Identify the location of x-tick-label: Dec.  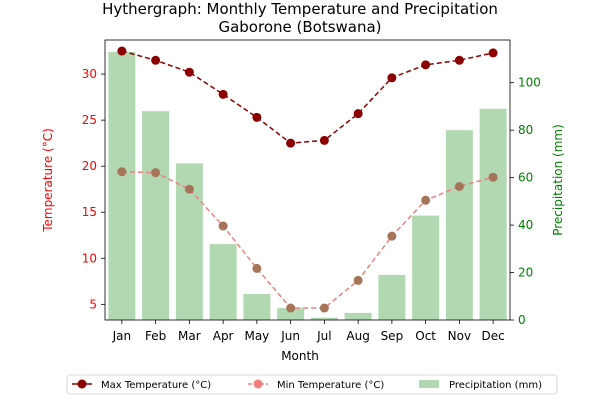
(493, 336).